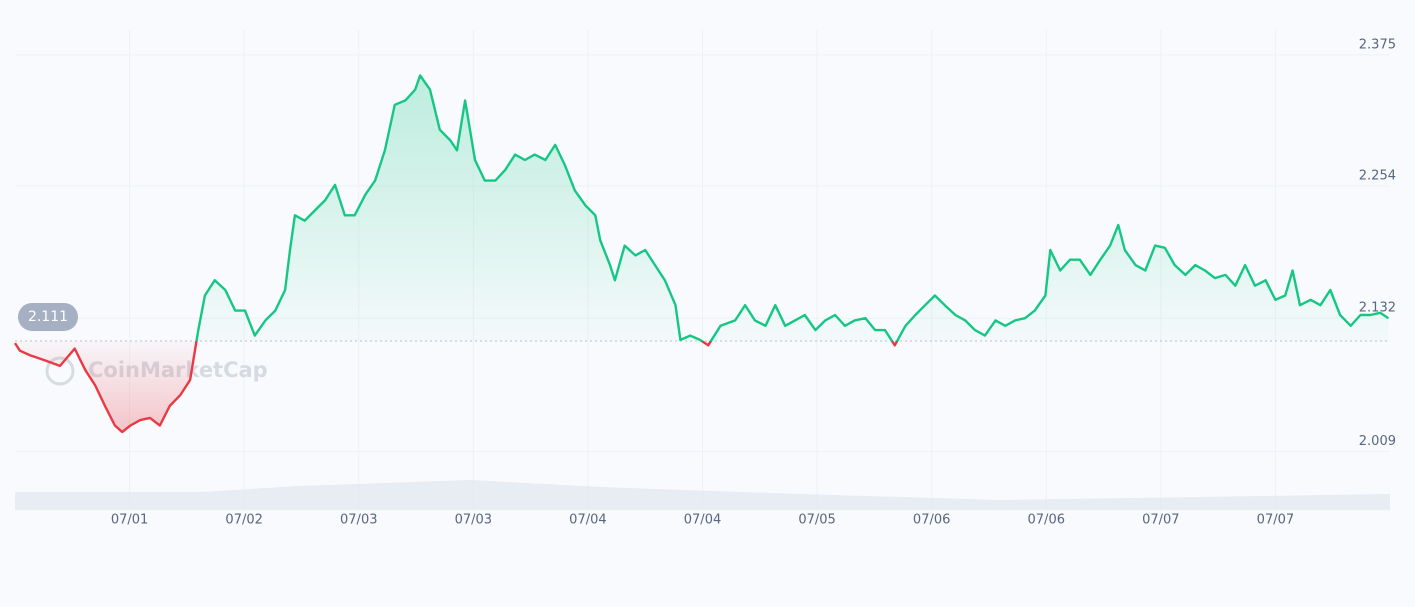 Image resolution: width=1415 pixels, height=607 pixels. What do you see at coordinates (1377, 176) in the screenshot?
I see `y-tick-label: 2.254` at bounding box center [1377, 176].